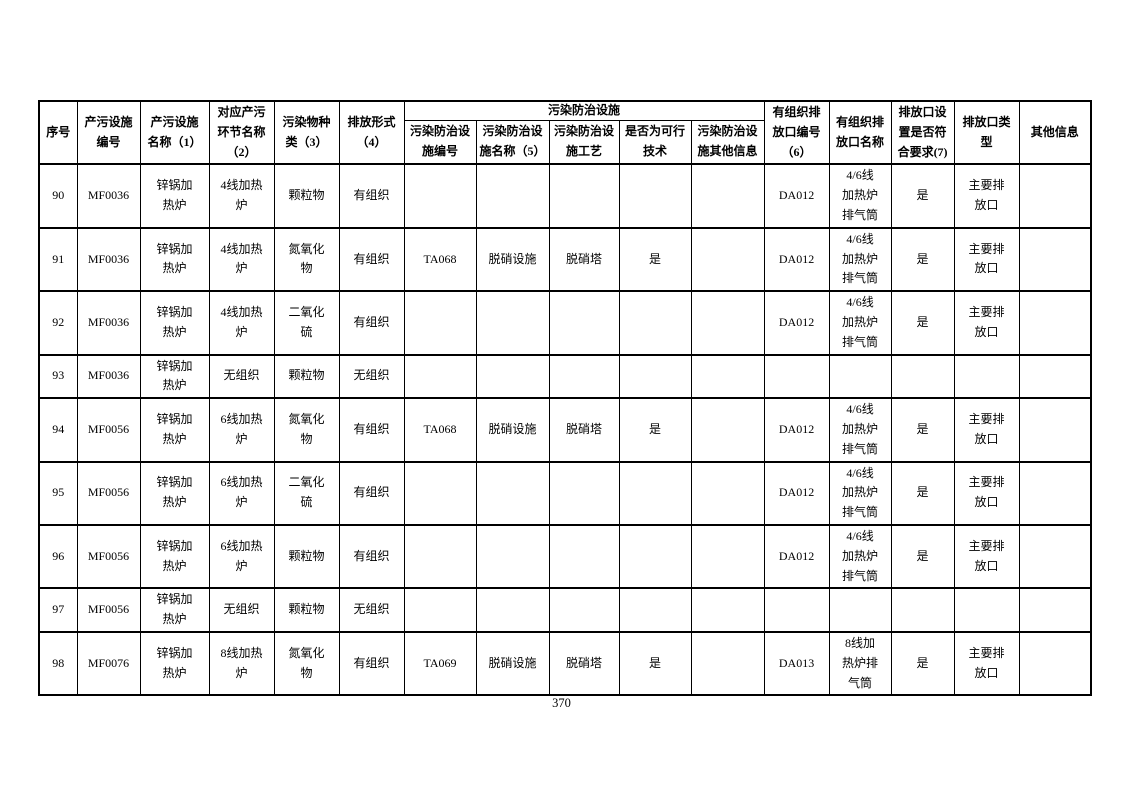 Image resolution: width=1123 pixels, height=794 pixels. Describe the element at coordinates (655, 142) in the screenshot. I see `header-cell-sub-3: 是否为可行 技术` at that location.